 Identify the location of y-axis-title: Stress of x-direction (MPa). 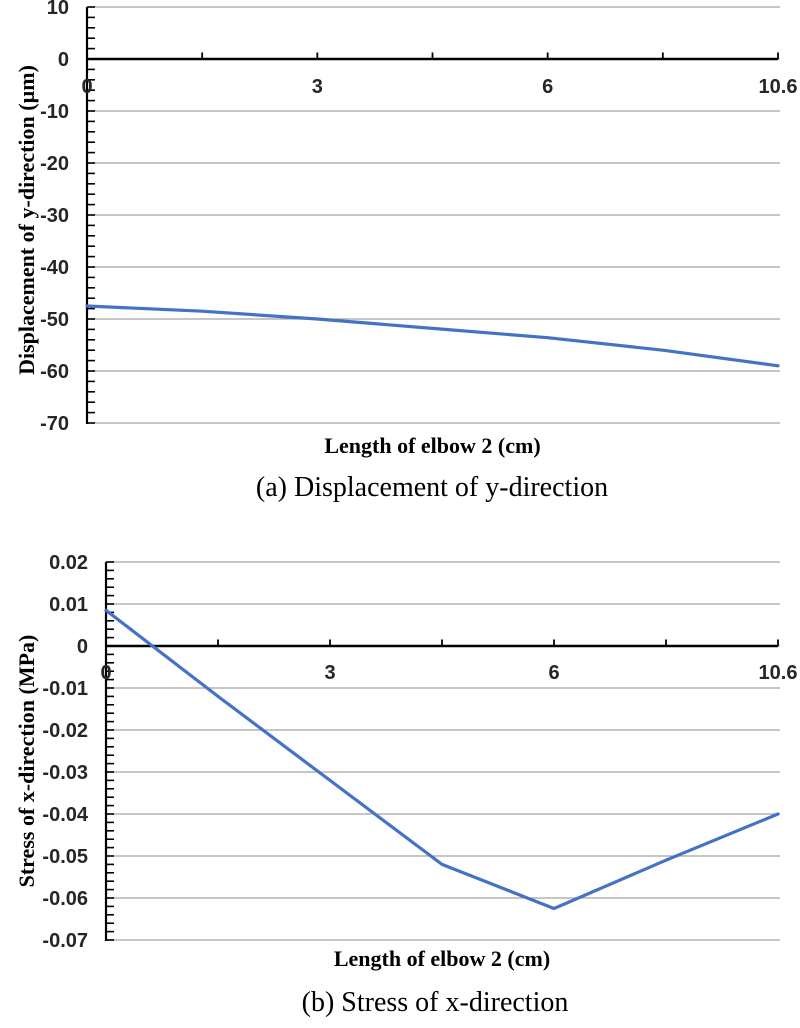
(26, 761).